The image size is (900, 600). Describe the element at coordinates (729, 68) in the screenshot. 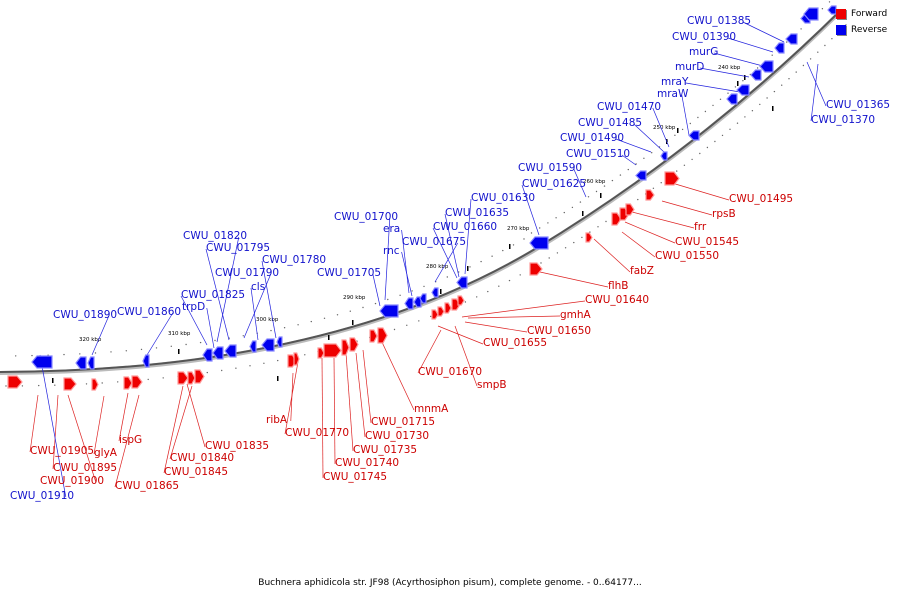

I see `scale-tick-label: 240 kbp` at that location.